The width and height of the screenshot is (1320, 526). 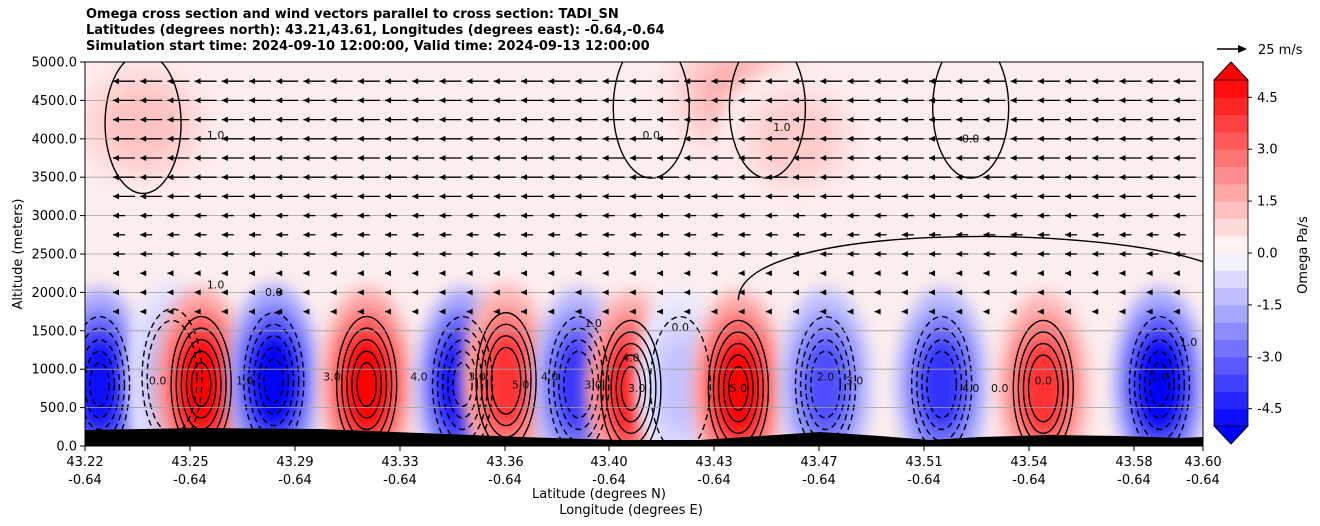 I want to click on contour-label: 1.0, so click(x=1189, y=342).